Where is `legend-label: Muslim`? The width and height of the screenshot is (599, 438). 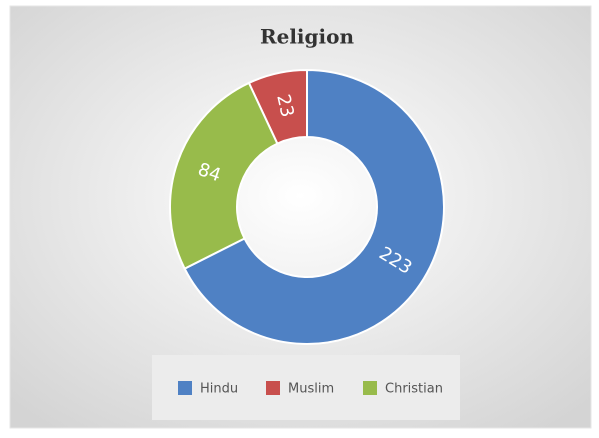
legend-label: Muslim is located at coordinates (311, 389).